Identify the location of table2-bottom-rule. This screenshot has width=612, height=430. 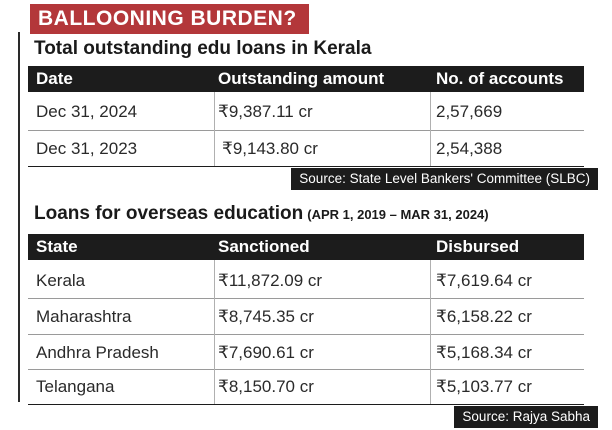
(306, 404).